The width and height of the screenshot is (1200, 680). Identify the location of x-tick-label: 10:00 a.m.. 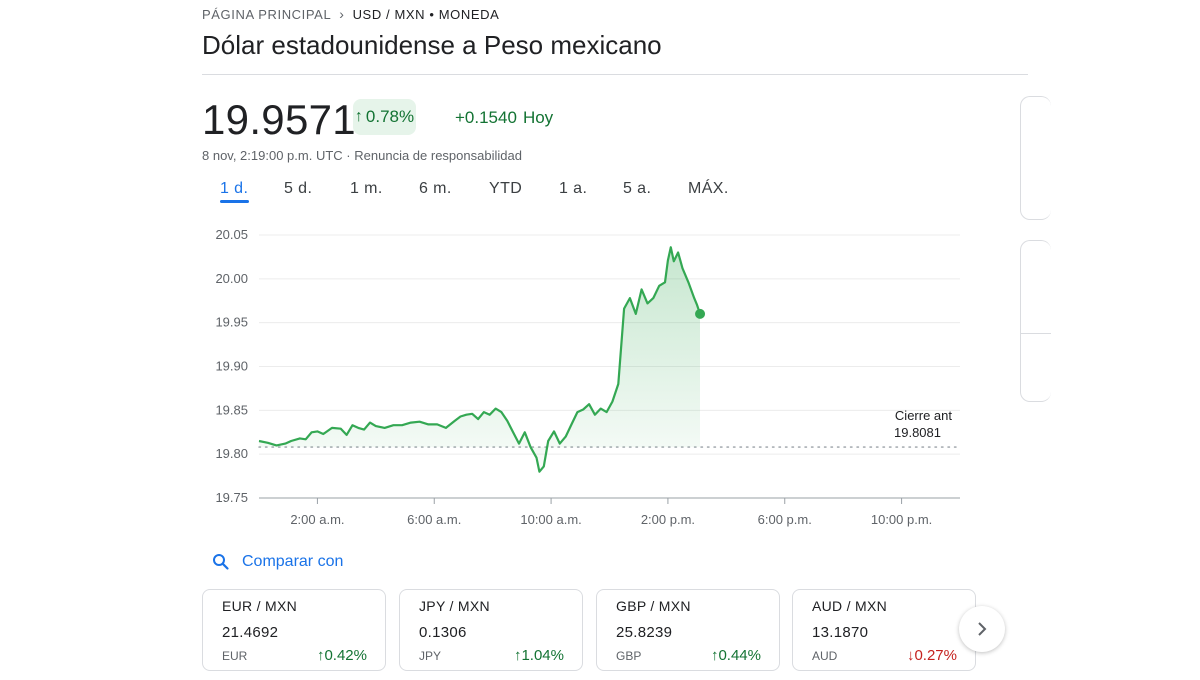
(550, 519).